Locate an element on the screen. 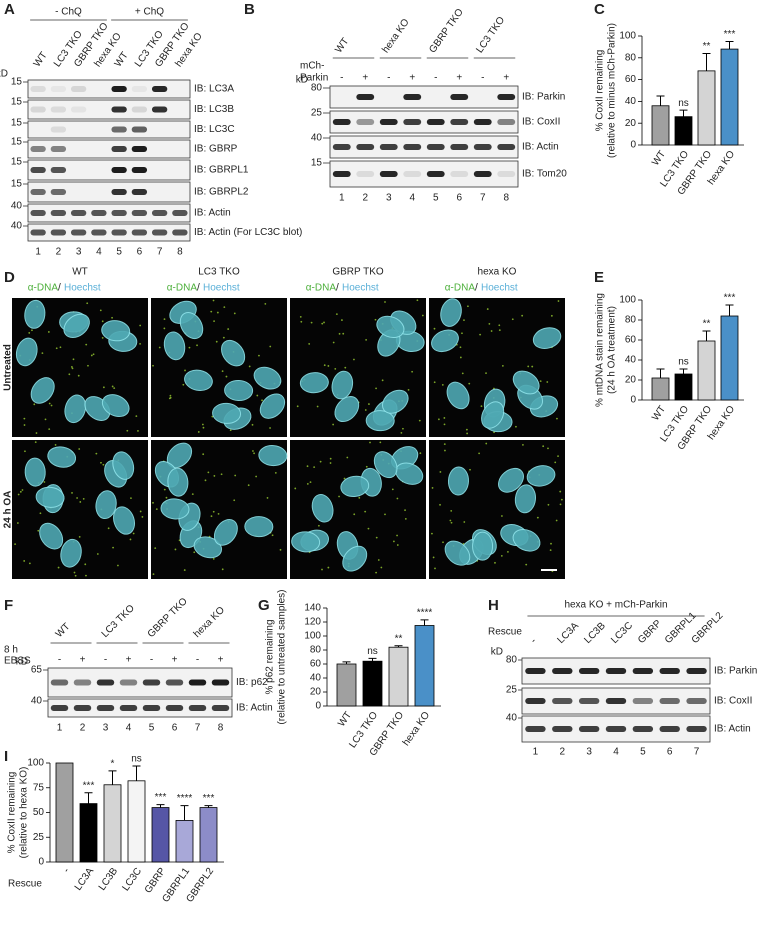 This screenshot has height=932, width=762. x-tick-label: LC3B is located at coordinates (109, 879).